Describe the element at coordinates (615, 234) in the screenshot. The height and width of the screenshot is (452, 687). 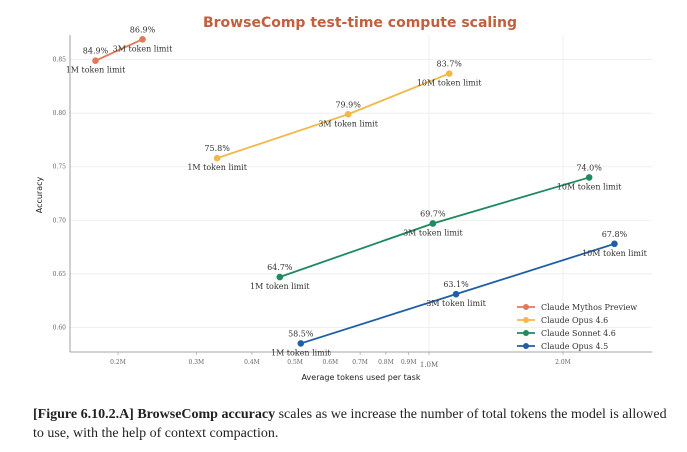
I see `value-label: 67.8%` at that location.